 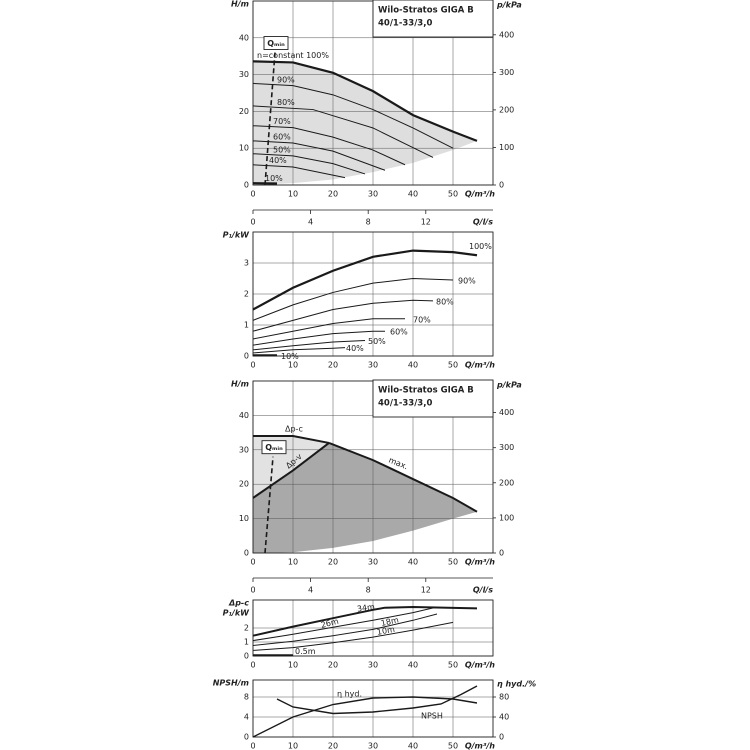 What do you see at coordinates (274, 447) in the screenshot?
I see `qmin-label: Qₘᵢₙ` at bounding box center [274, 447].